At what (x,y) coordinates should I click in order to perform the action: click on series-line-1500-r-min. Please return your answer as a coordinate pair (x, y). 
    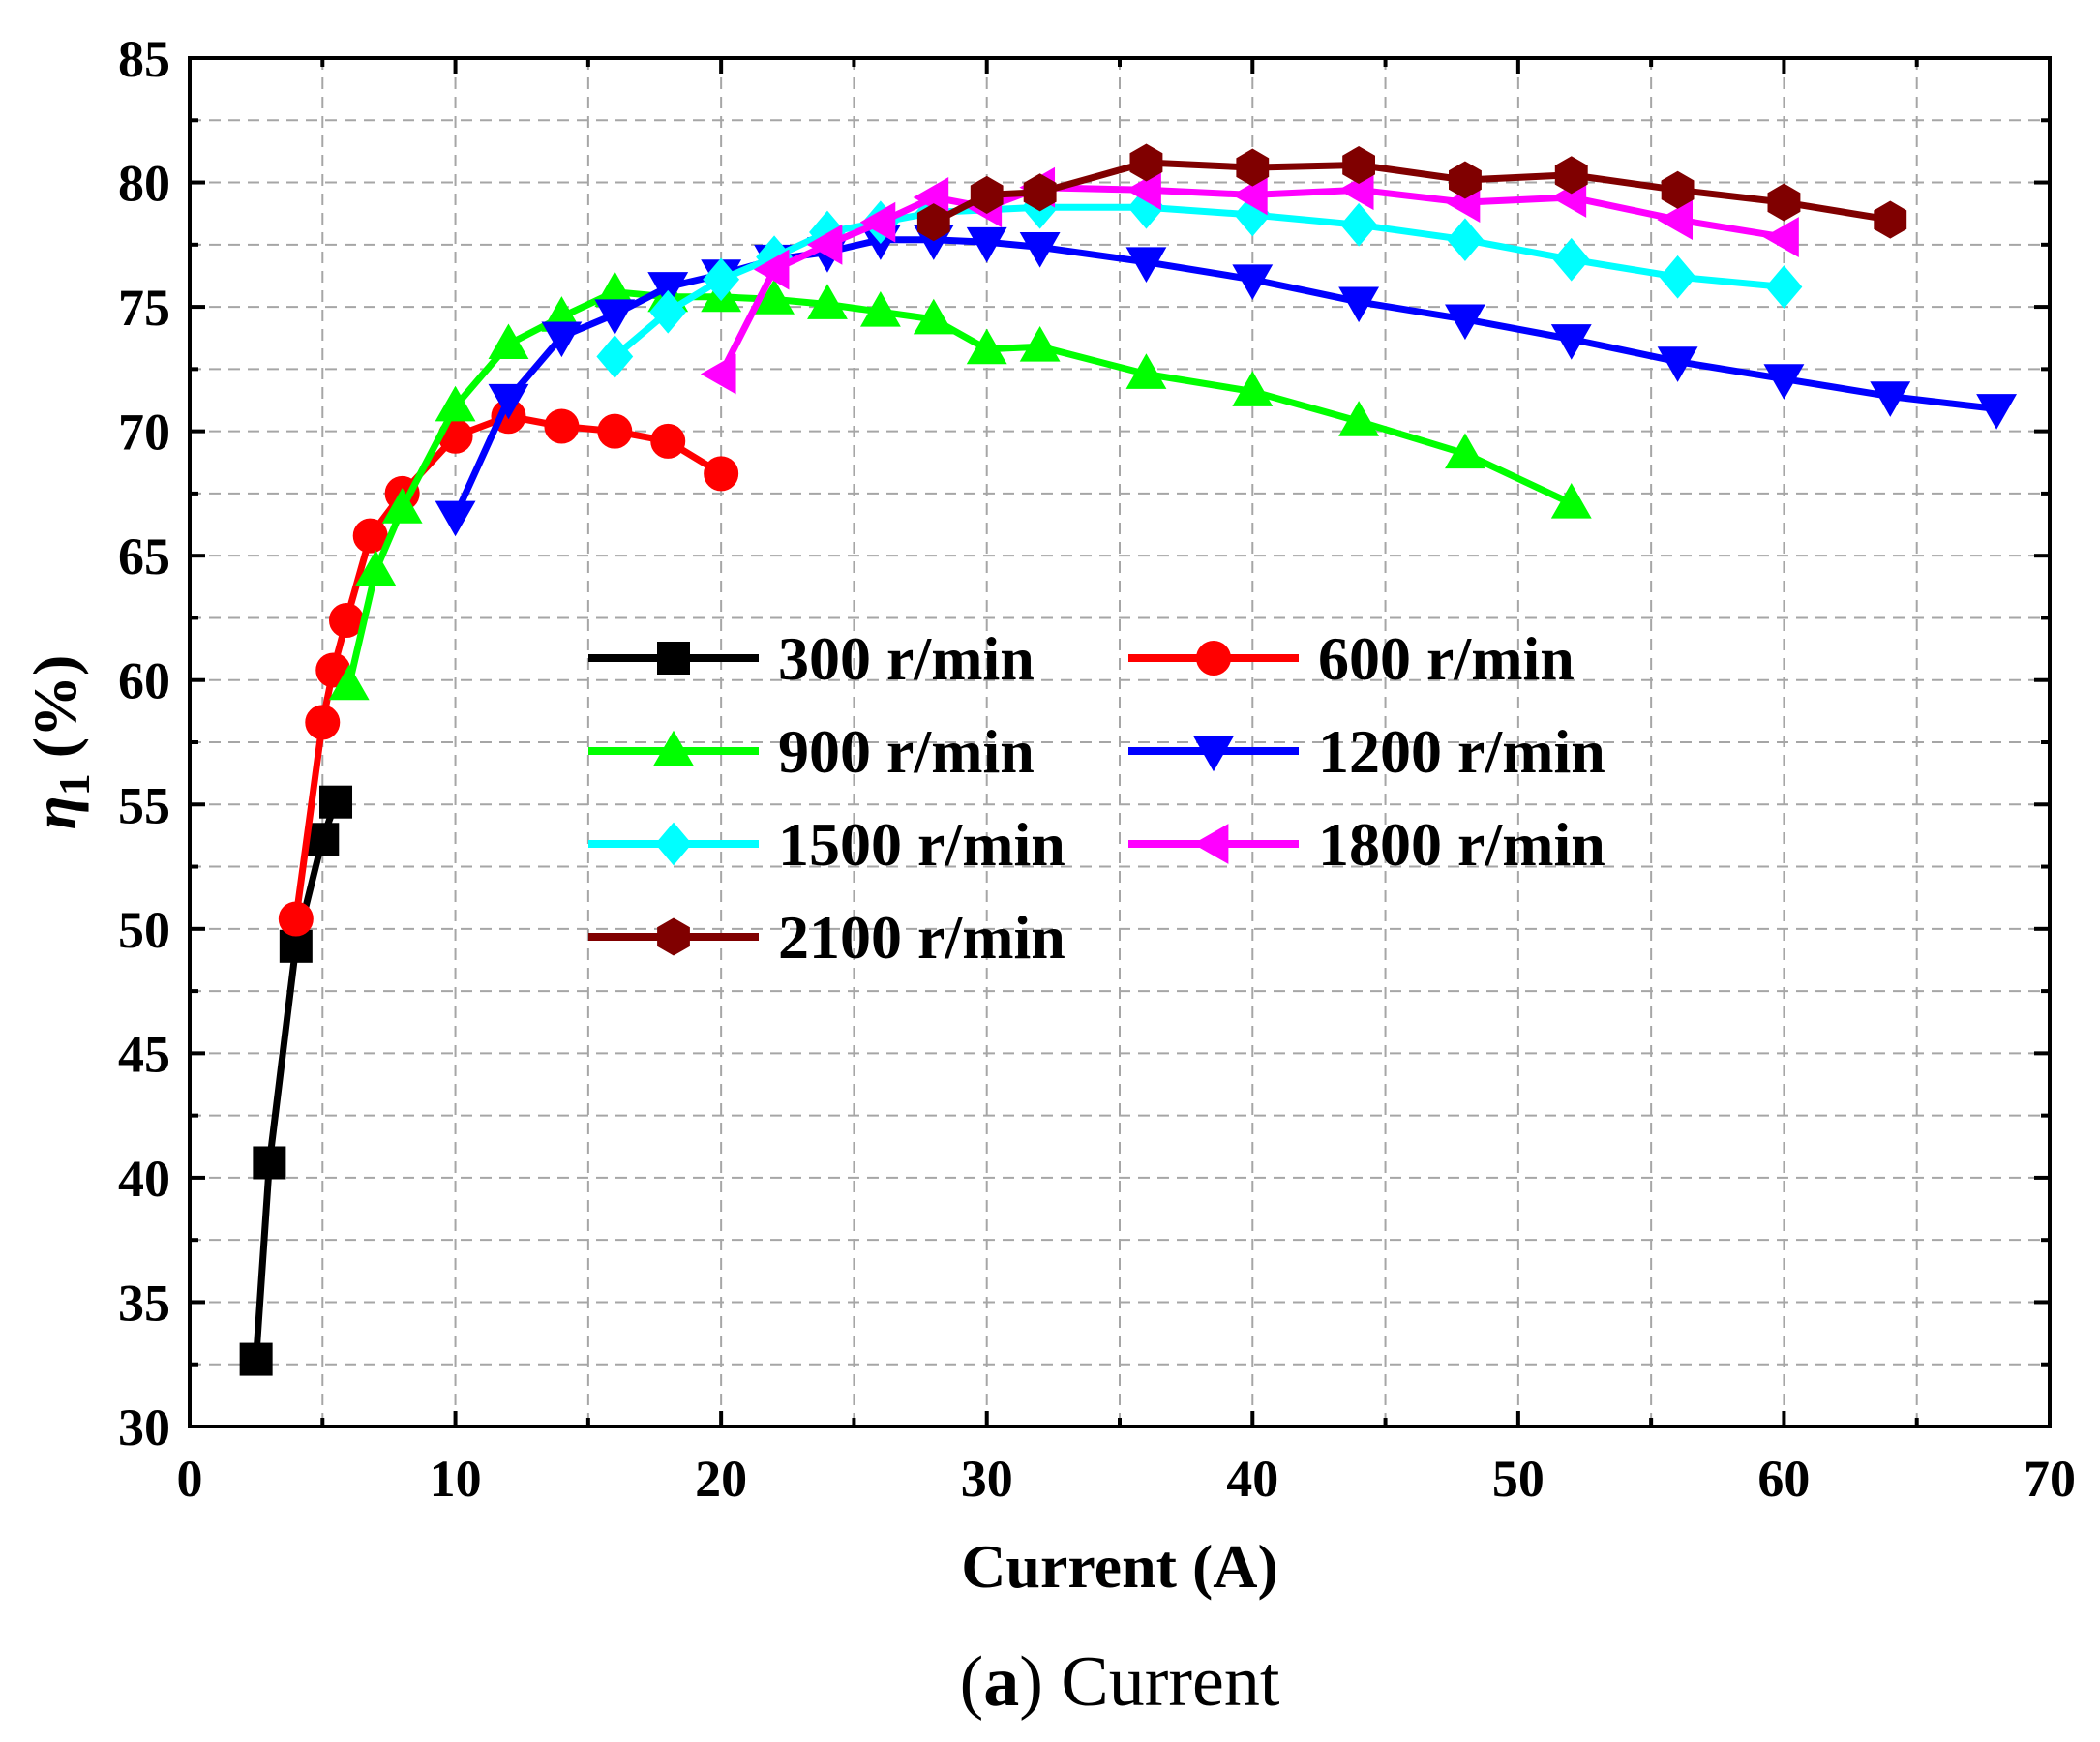
    Looking at the image, I should click on (1199, 281).